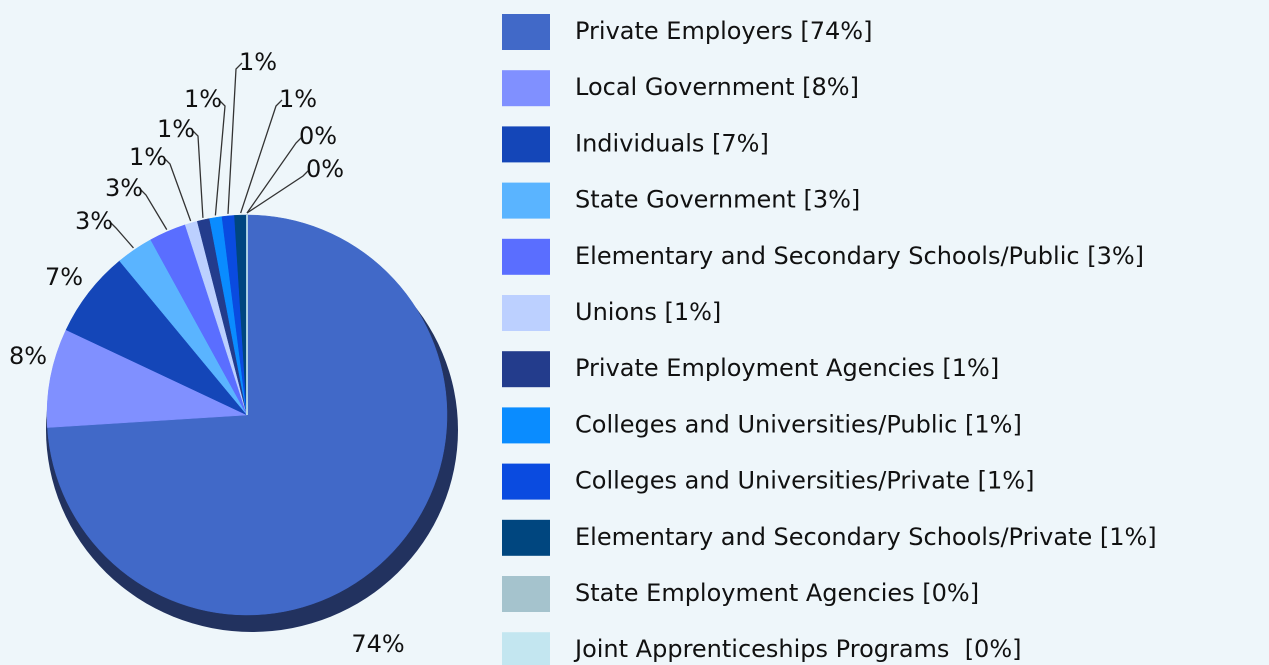 This screenshot has height=665, width=1269. Describe the element at coordinates (147, 378) in the screenshot. I see `pie-slice` at that location.